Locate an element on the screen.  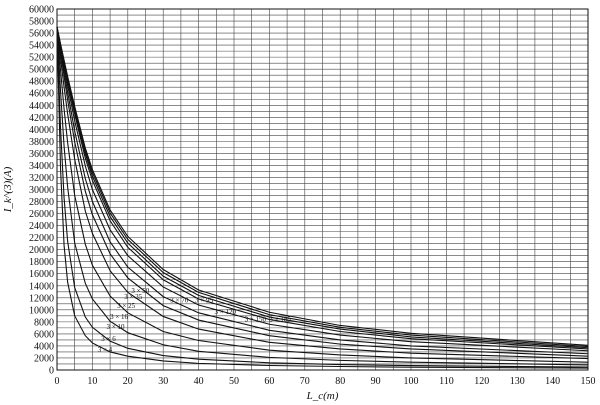
y-tick-label: 0 is located at coordinates (51, 371).